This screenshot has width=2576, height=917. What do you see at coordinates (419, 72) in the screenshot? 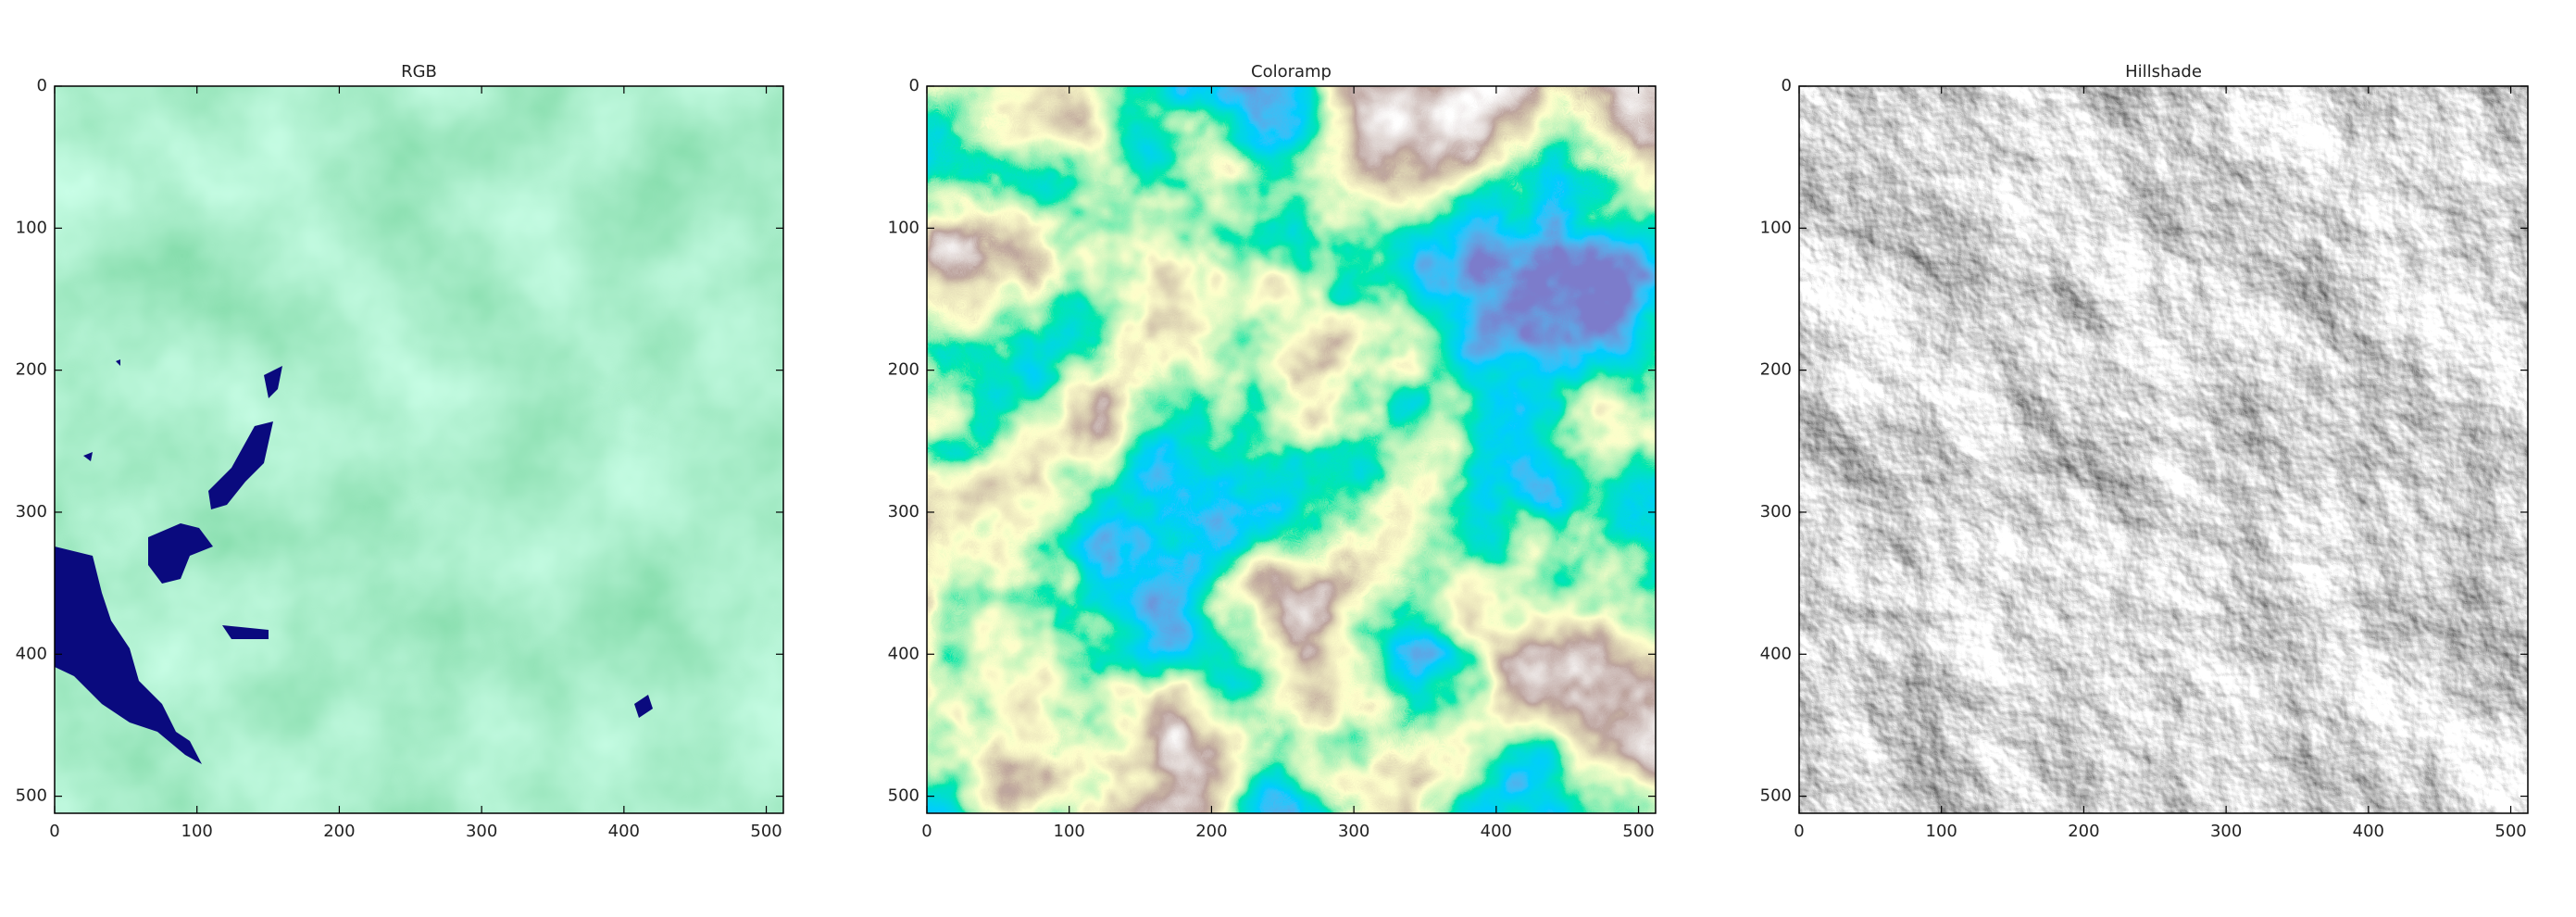
I see `chart-title: RGB` at bounding box center [419, 72].